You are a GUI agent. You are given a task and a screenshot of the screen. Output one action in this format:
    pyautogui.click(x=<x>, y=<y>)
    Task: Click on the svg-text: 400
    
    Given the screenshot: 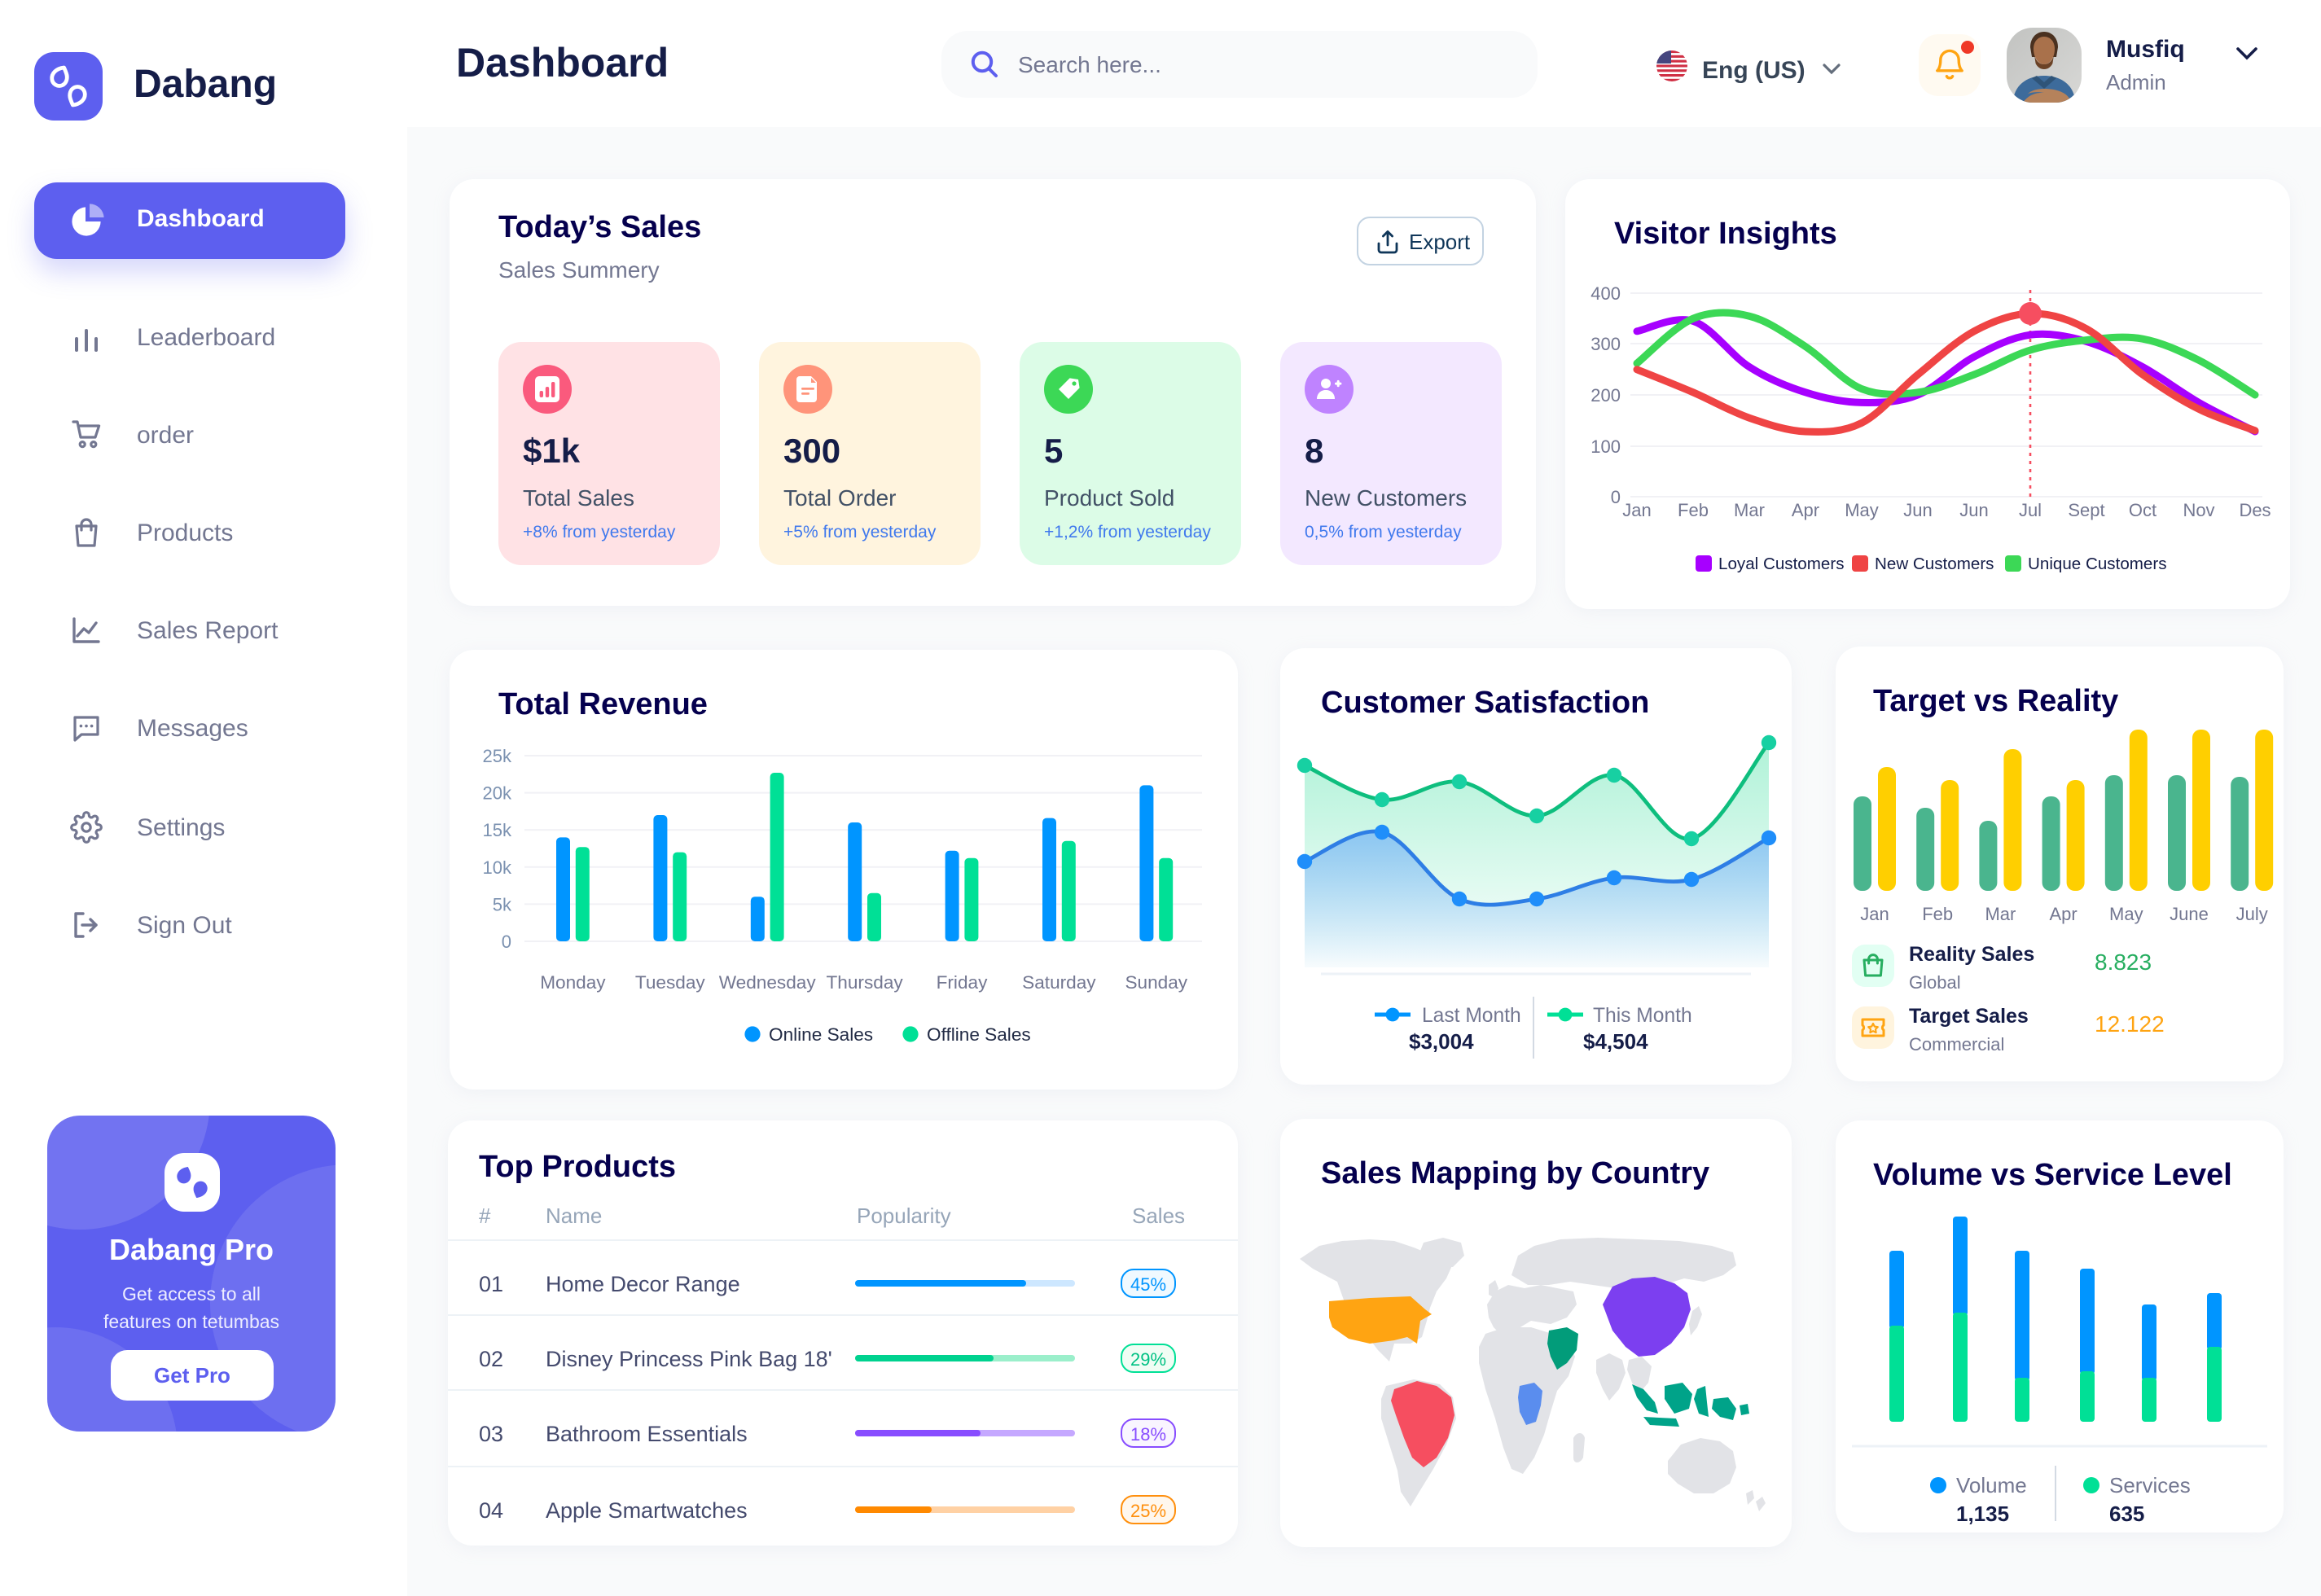 What is the action you would take?
    pyautogui.click(x=1605, y=294)
    